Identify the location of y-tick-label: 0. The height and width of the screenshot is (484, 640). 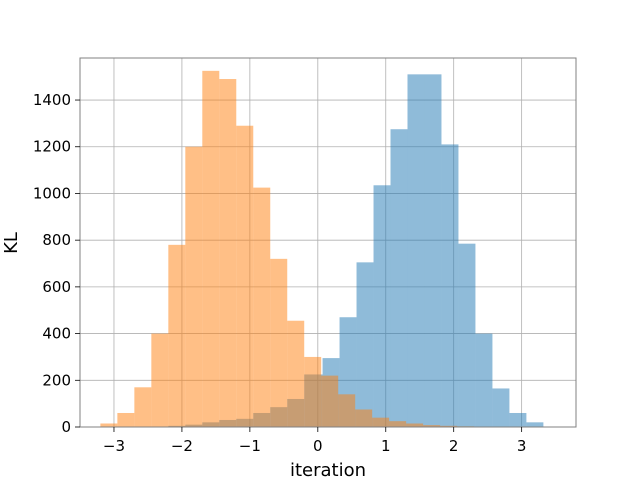
(66, 427).